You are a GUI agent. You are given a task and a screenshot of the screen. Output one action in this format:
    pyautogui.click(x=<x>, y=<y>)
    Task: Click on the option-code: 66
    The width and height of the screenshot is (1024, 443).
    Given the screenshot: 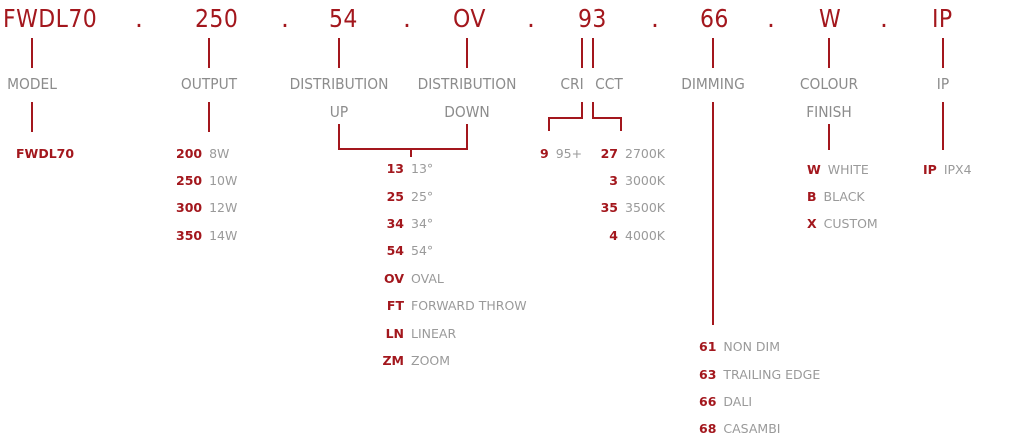 What is the action you would take?
    pyautogui.click(x=708, y=401)
    